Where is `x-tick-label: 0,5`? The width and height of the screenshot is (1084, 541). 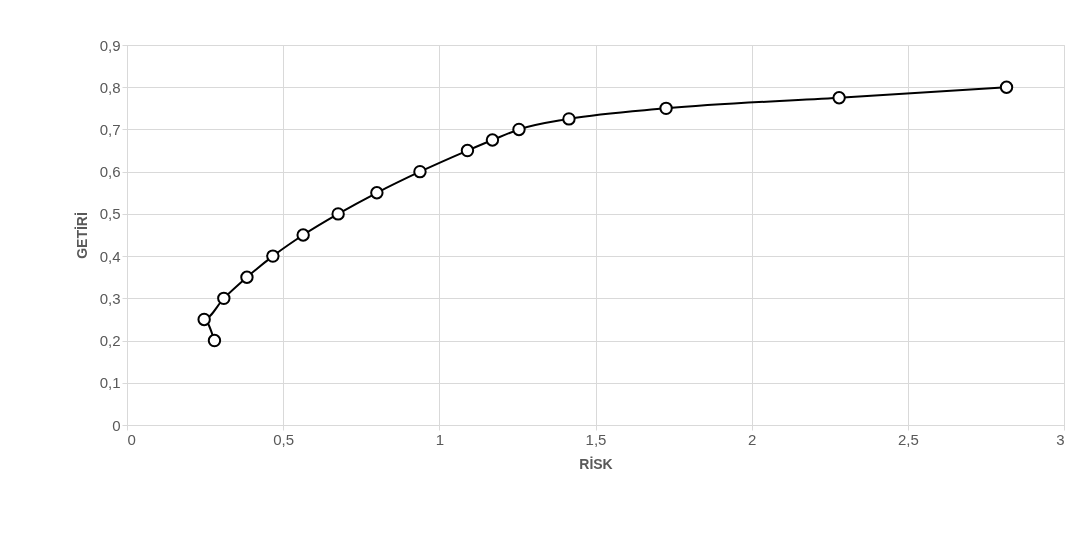
x-tick-label: 0,5 is located at coordinates (284, 439).